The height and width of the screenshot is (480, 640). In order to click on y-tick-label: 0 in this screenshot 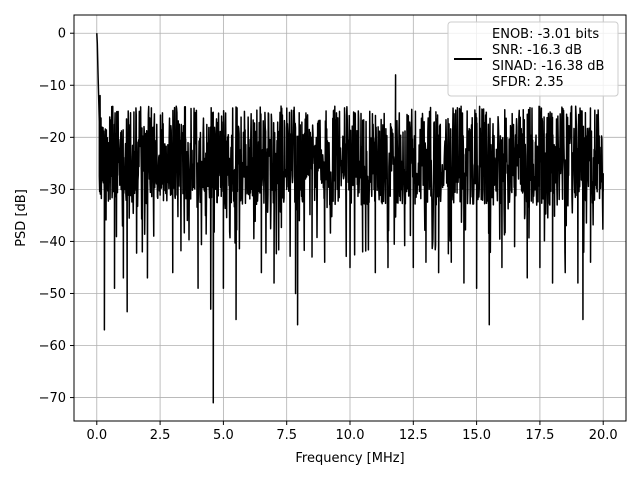, I will do `click(62, 34)`.